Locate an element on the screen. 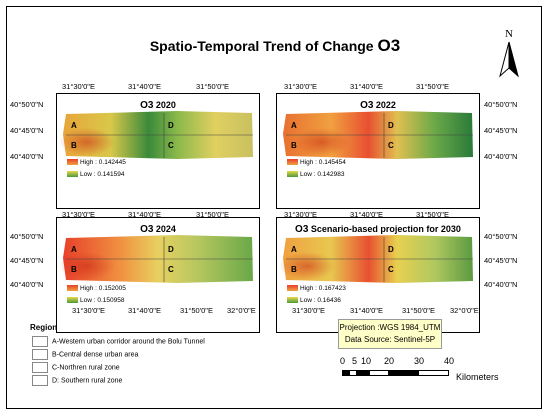  legend-low: Low : 0.141594 is located at coordinates (95, 174).